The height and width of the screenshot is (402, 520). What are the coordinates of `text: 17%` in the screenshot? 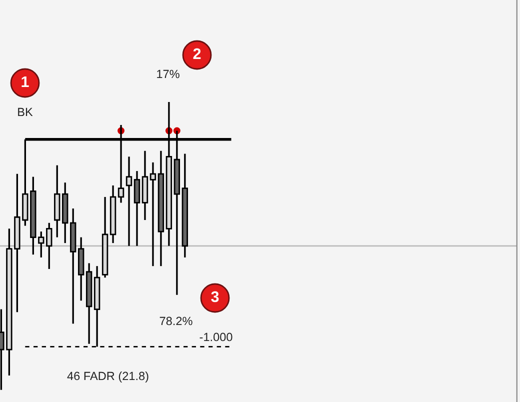 It's located at (168, 74).